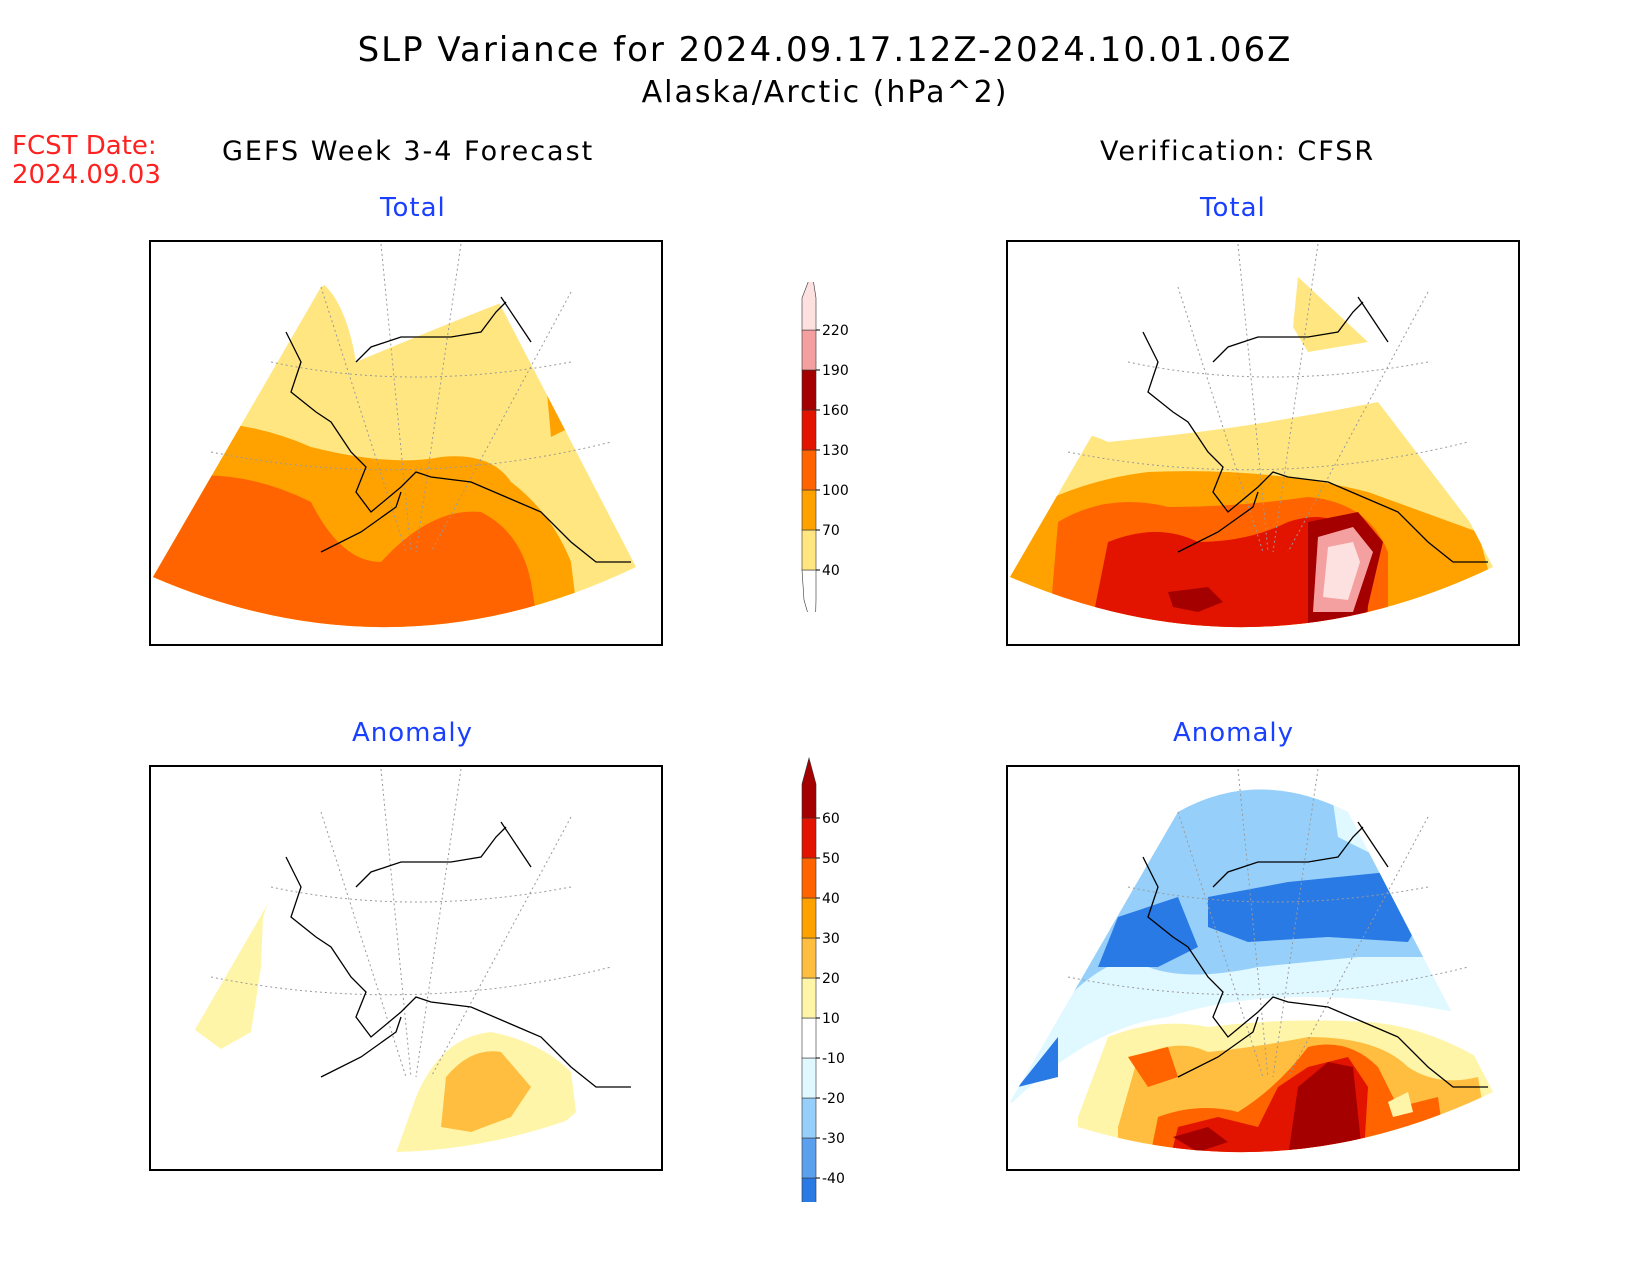  What do you see at coordinates (406, 443) in the screenshot?
I see `map-forecast-total` at bounding box center [406, 443].